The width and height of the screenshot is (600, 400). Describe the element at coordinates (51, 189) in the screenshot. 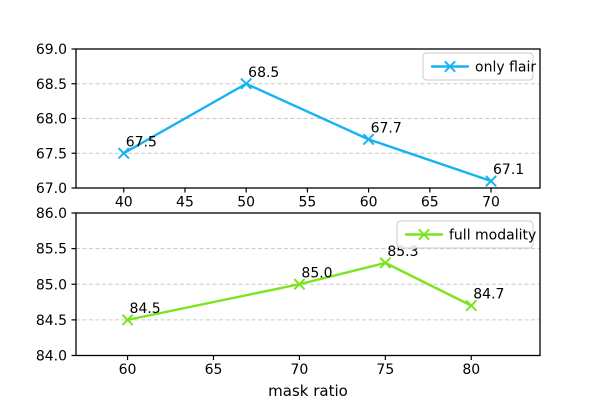

I see `y-tick-label: 67.0` at that location.